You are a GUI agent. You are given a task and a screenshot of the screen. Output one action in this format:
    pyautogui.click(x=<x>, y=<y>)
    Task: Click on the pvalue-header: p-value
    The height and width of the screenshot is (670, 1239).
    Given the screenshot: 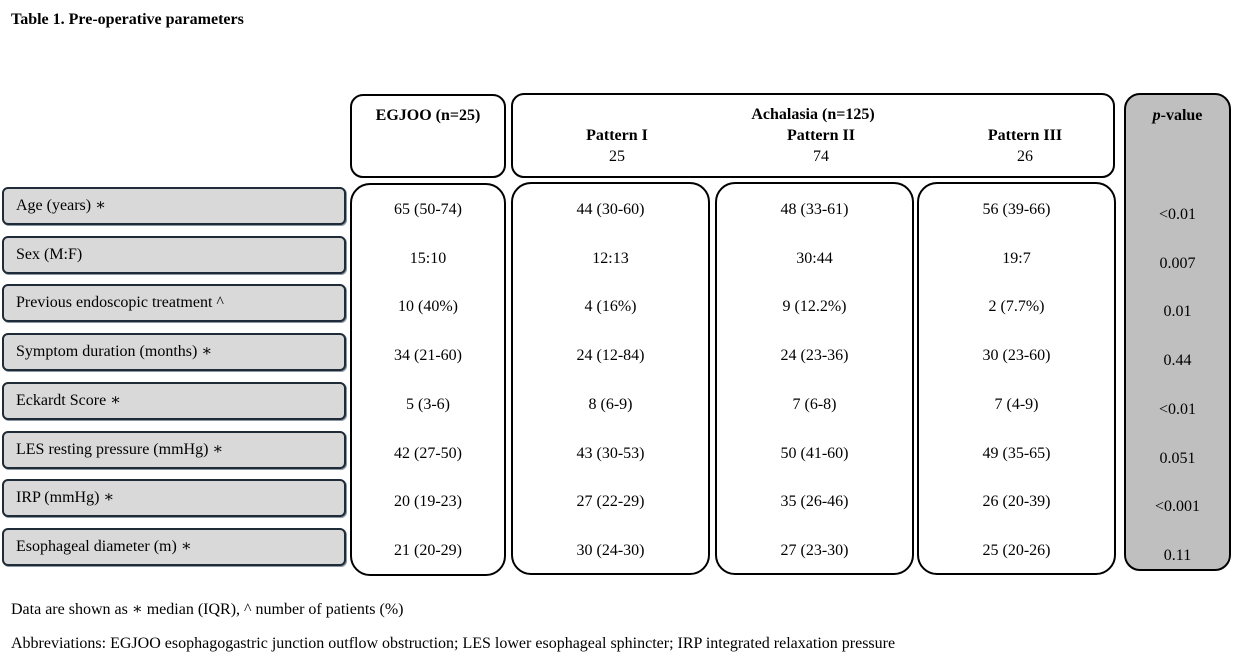 What is the action you would take?
    pyautogui.click(x=1177, y=115)
    